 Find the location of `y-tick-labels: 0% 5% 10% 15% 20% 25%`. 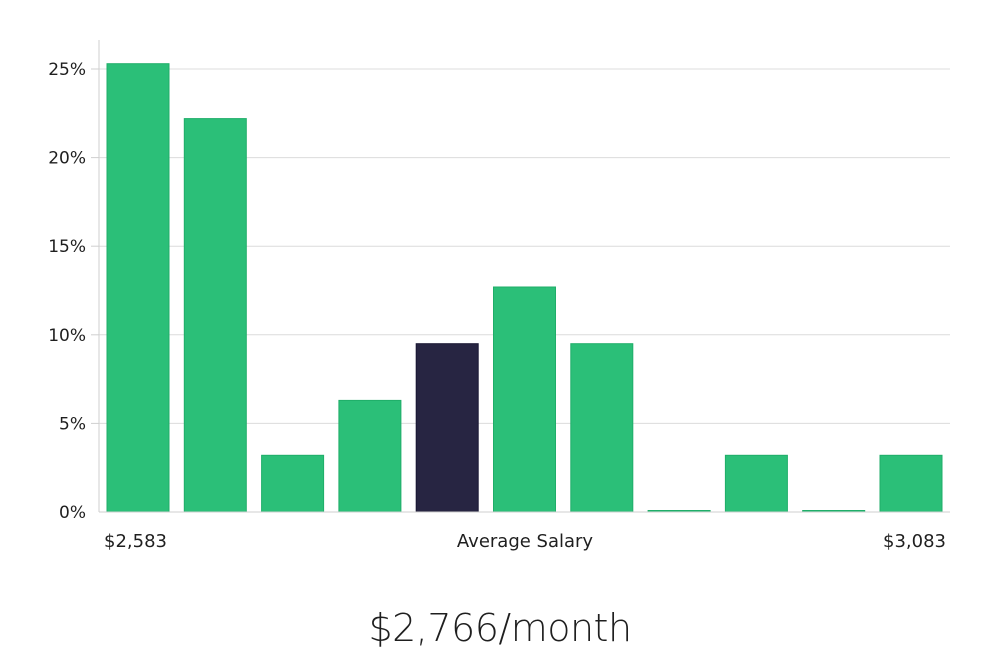

y-tick-labels: 0% 5% 10% 15% 20% 25% is located at coordinates (67, 291).